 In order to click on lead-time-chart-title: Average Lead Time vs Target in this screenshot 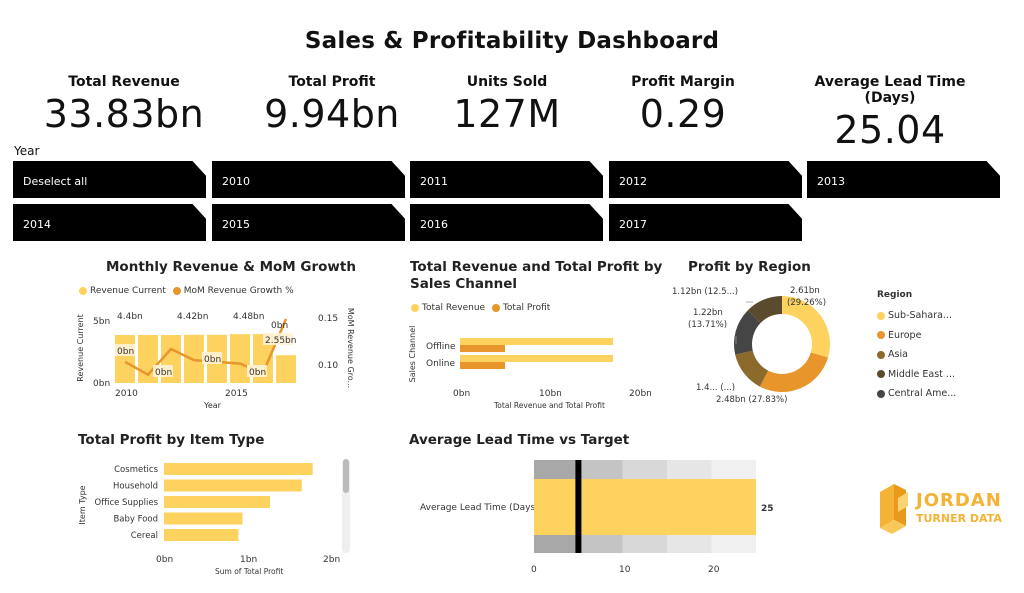, I will do `click(519, 440)`.